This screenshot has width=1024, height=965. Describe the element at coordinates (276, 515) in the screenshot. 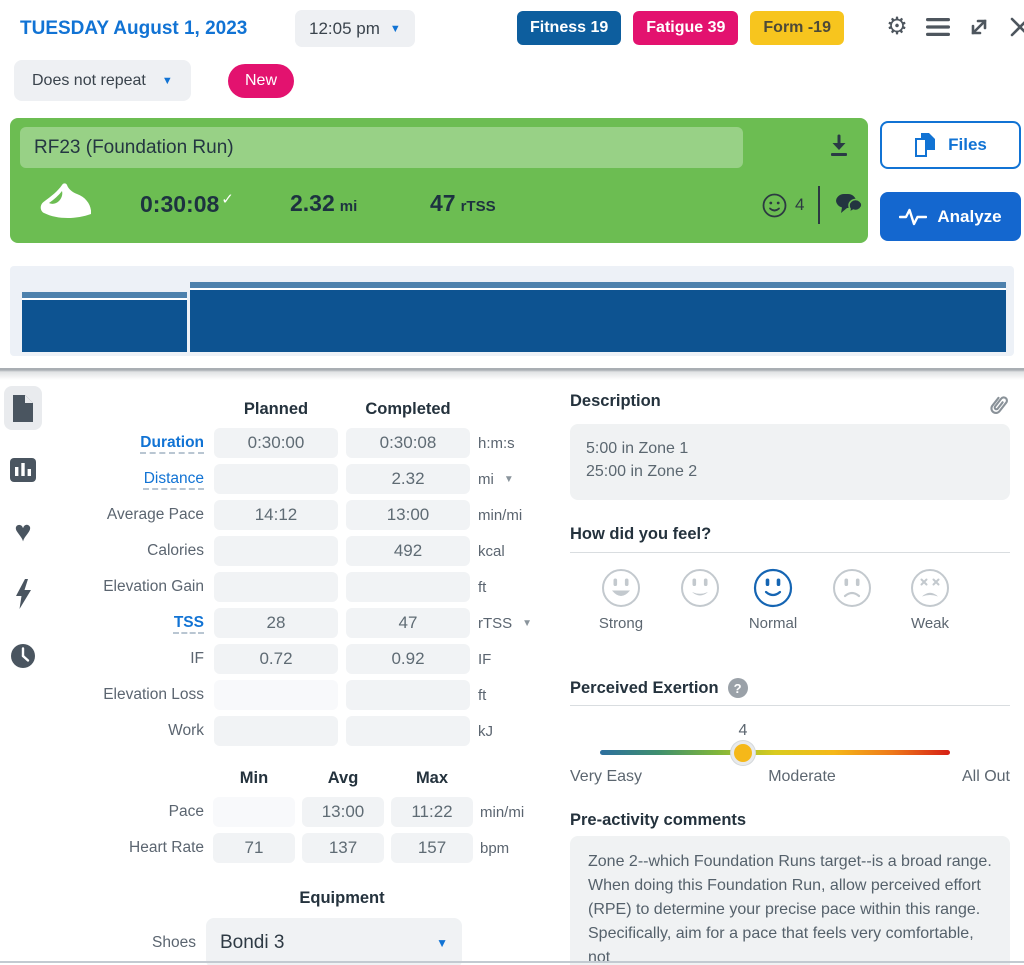

I see `planned-pace-field: 14:12` at that location.